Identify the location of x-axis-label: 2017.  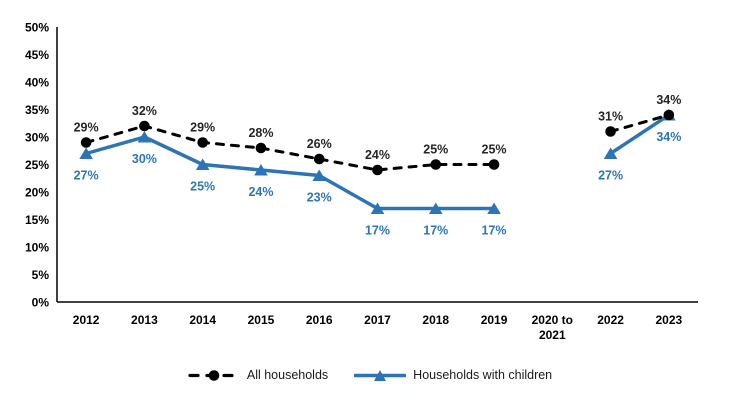
(377, 320).